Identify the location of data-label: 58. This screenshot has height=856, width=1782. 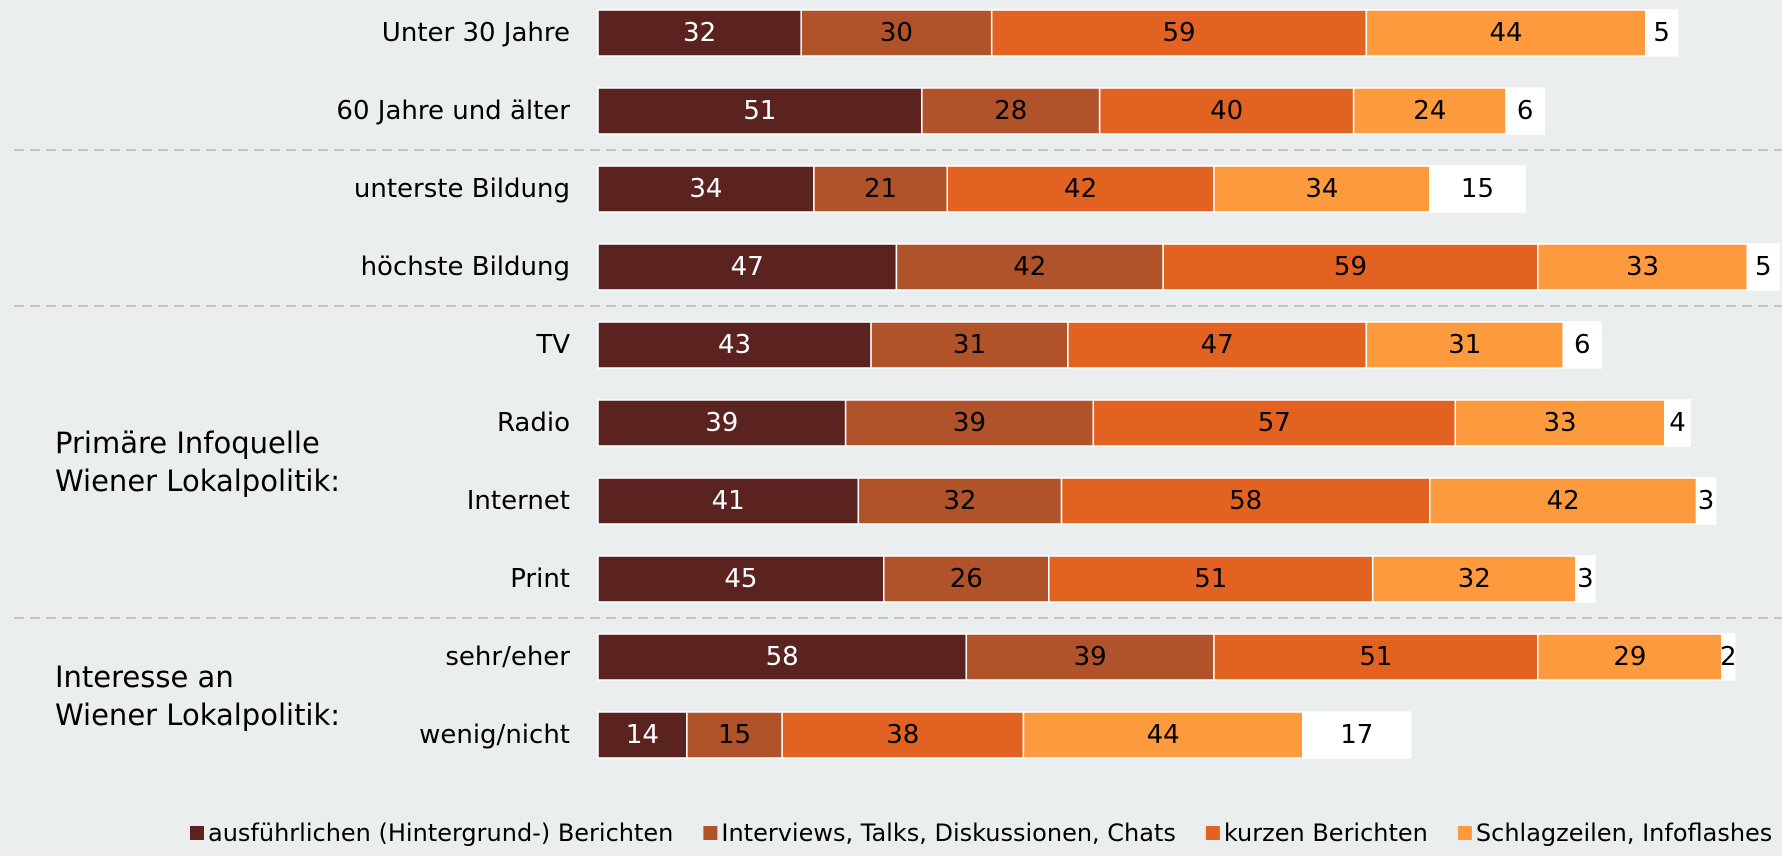
(1245, 501).